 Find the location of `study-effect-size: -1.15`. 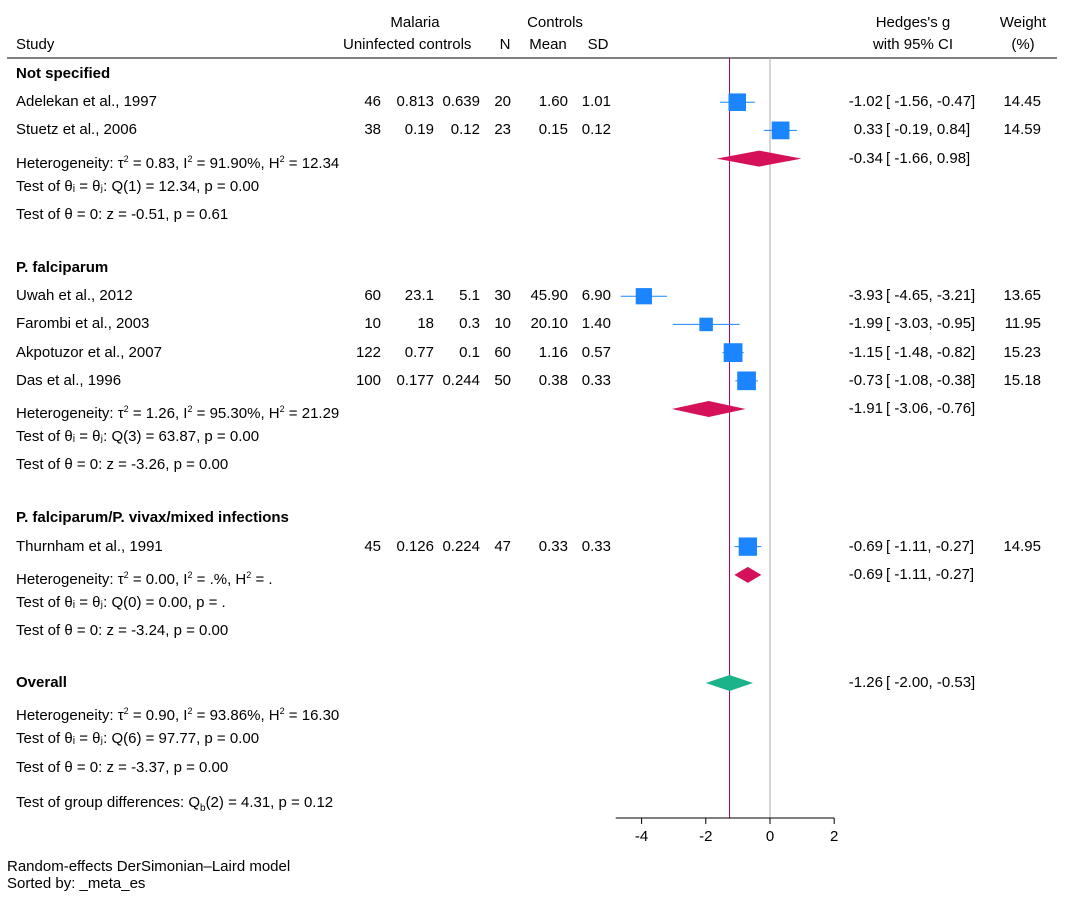

study-effect-size: -1.15 is located at coordinates (865, 352).